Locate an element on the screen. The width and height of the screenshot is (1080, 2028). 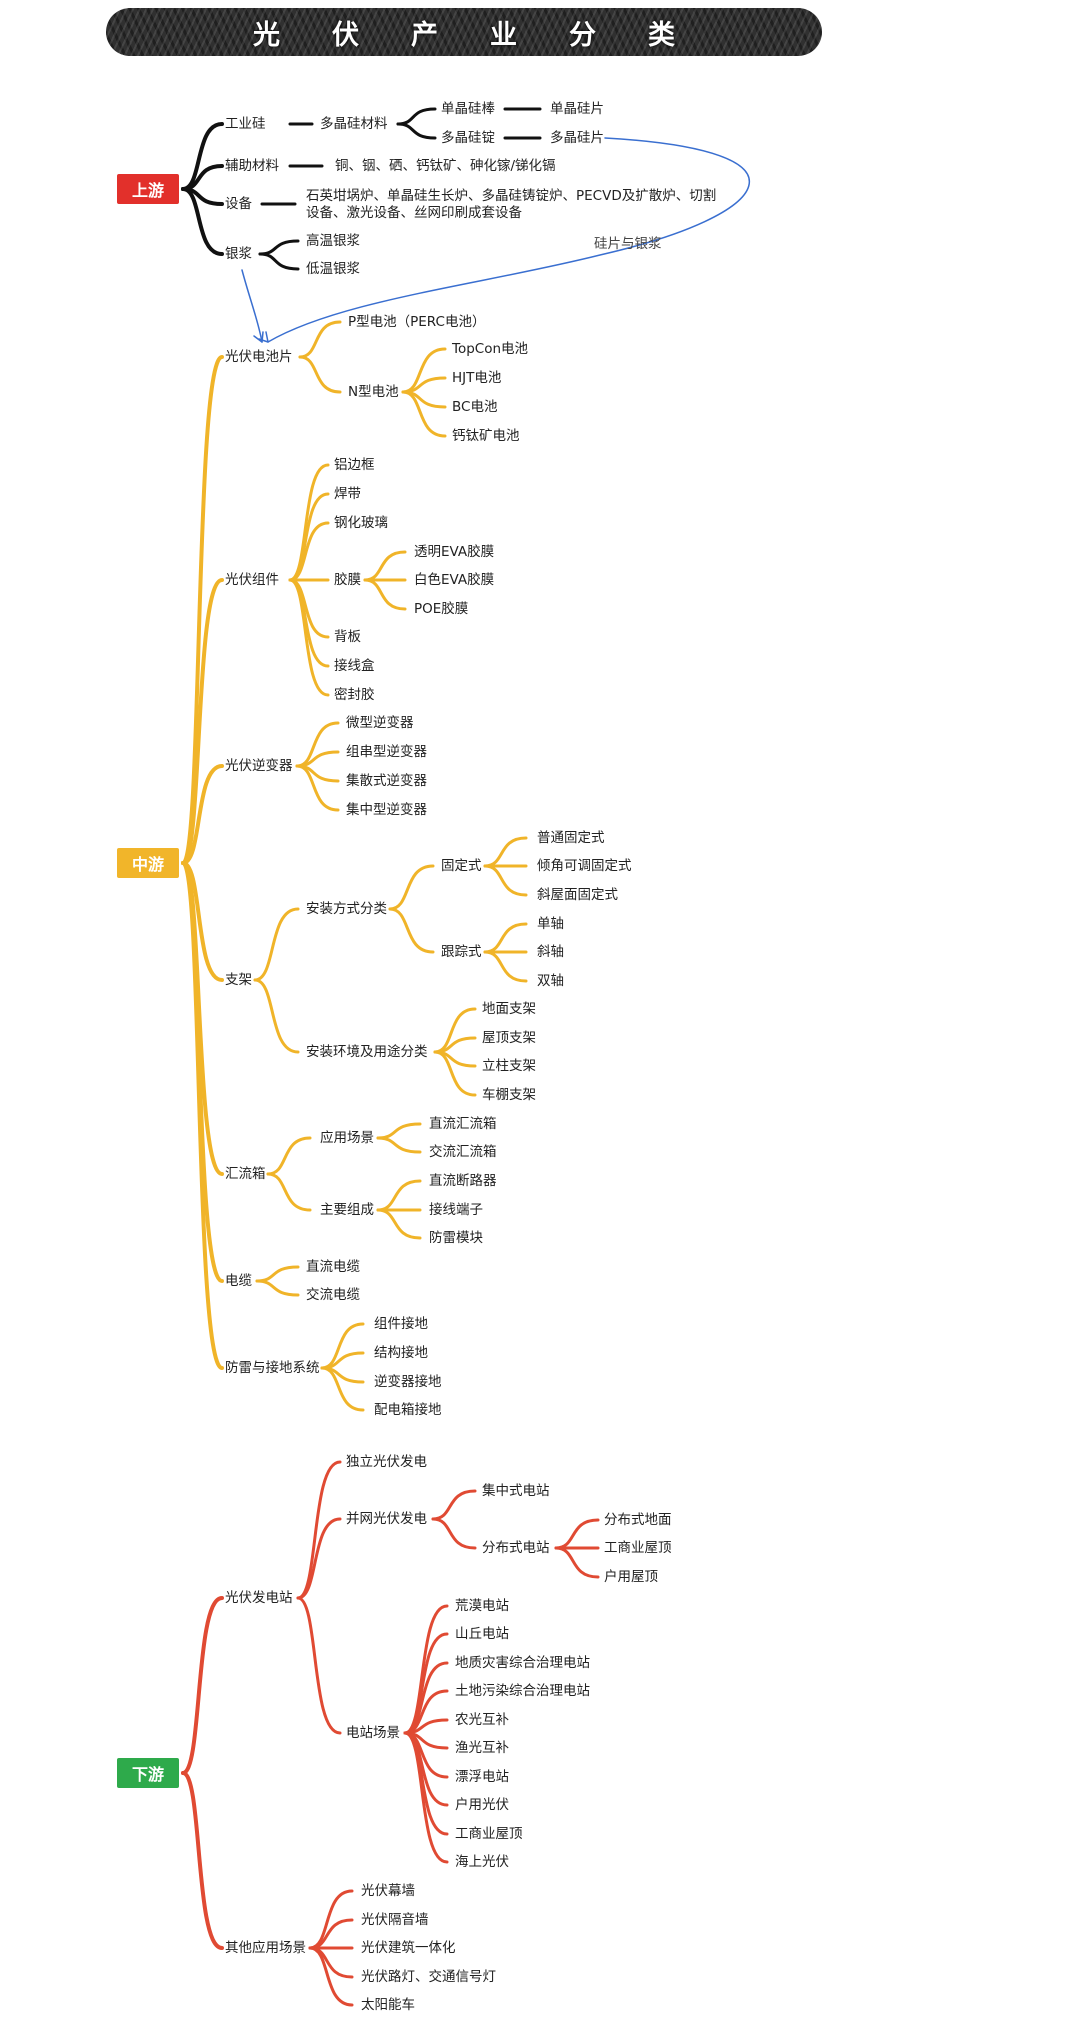
node-equipment-detail-2: 设备、激光设备、丝网印刷成套设备 is located at coordinates (414, 213).